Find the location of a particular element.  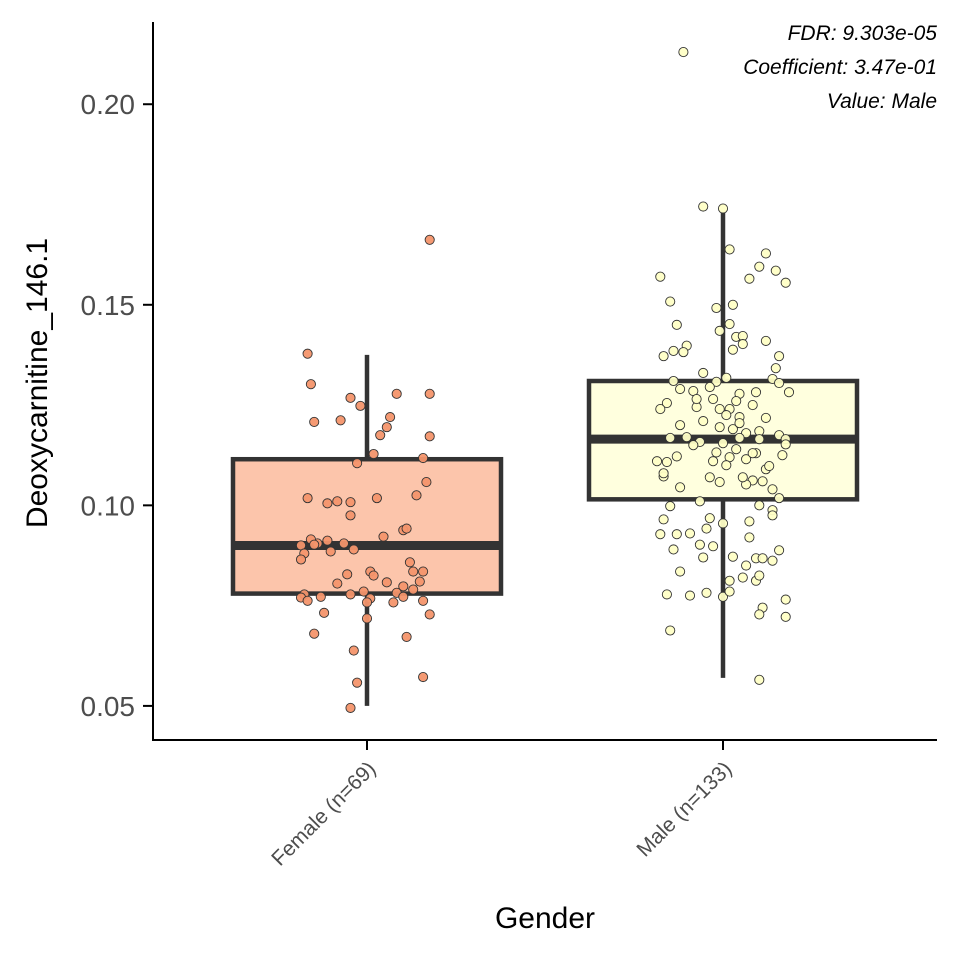

y-ticks: 0.05 0.10 0.15 0.20 is located at coordinates (117, 405).